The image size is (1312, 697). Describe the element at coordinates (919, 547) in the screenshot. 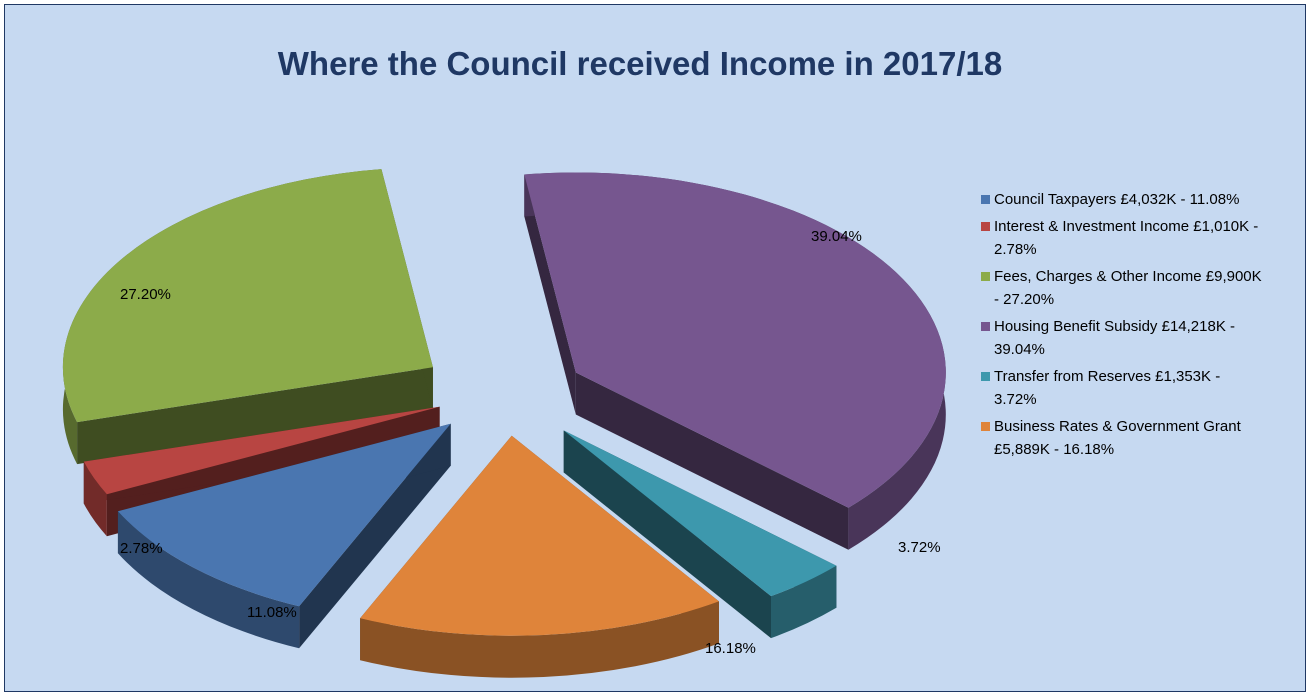

I see `data-label-4: 3.72%` at that location.